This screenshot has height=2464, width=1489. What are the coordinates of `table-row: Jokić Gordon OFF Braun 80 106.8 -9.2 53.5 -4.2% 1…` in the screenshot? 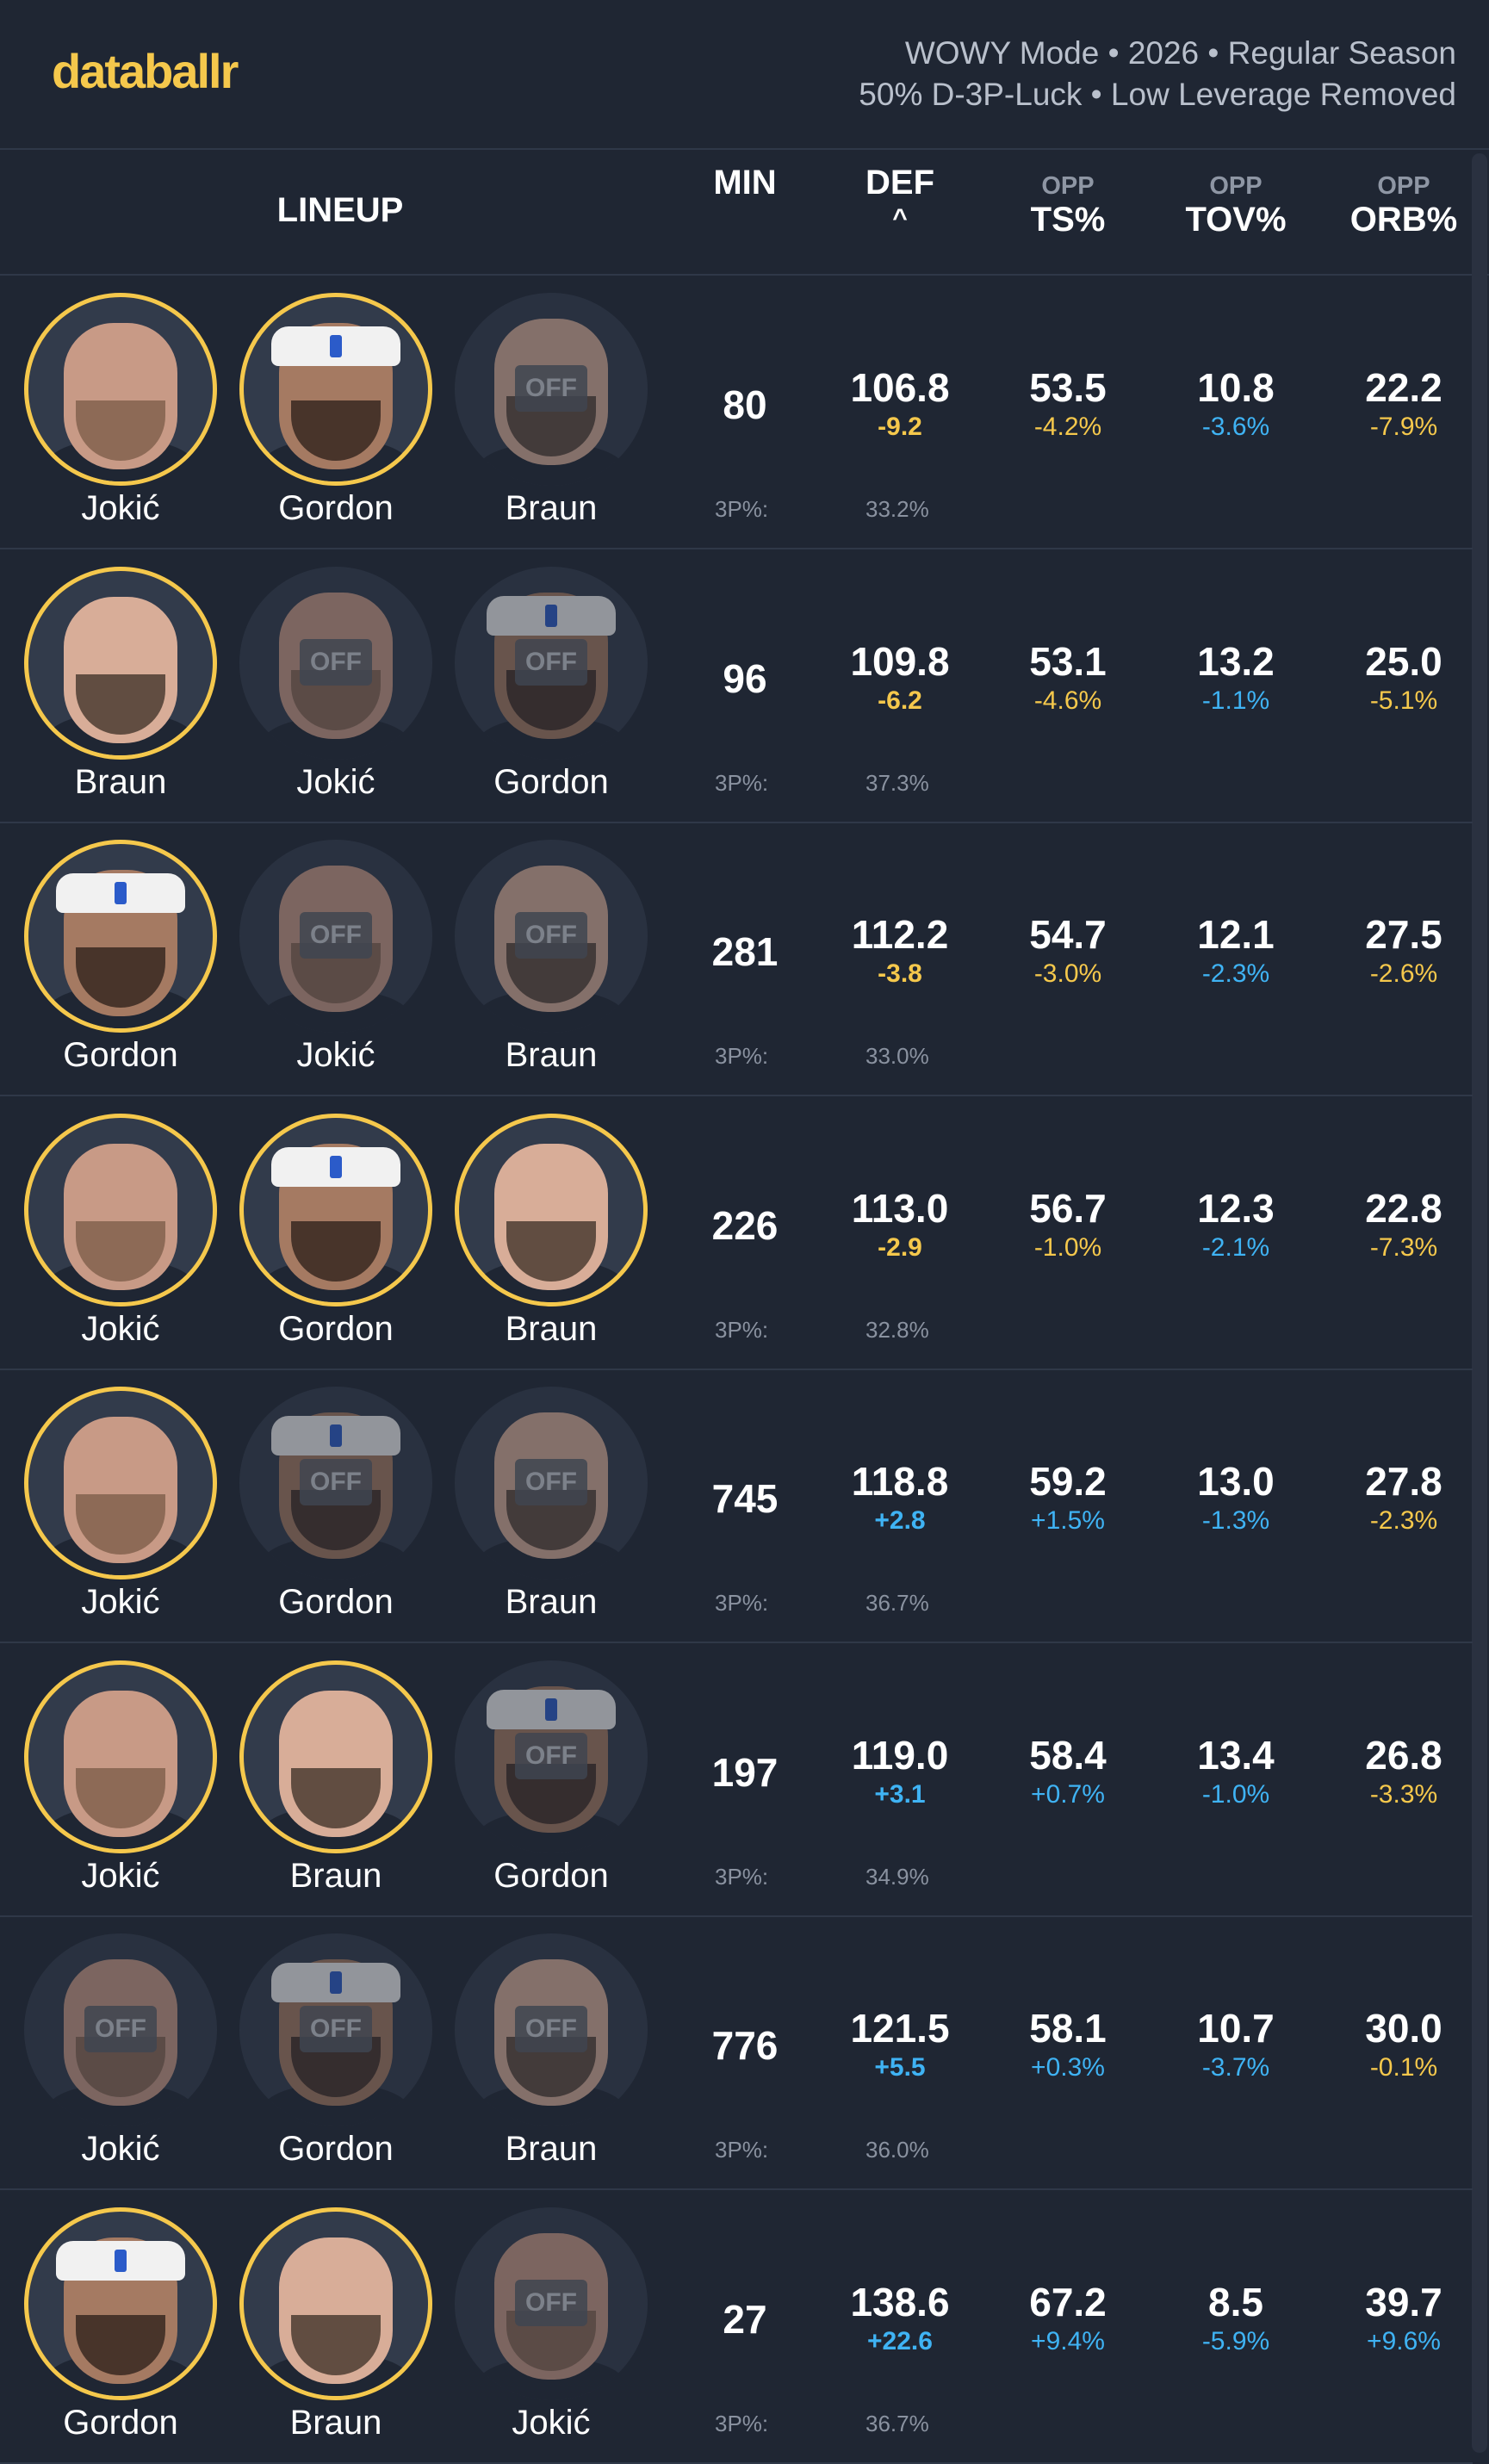 It's located at (736, 412).